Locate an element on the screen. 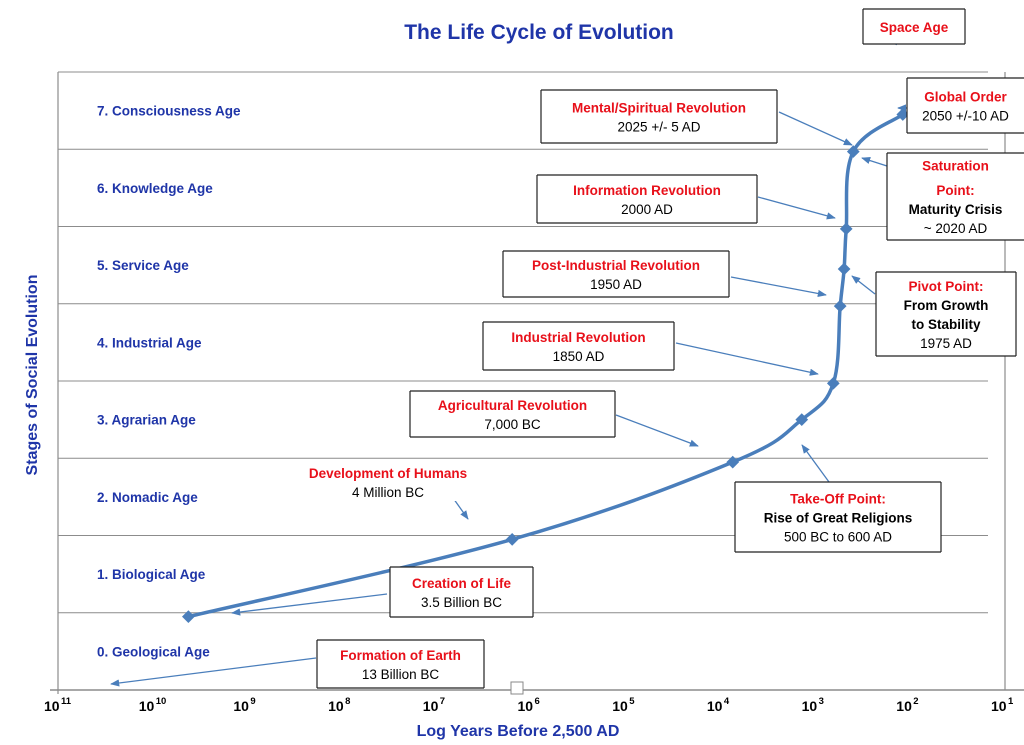  annotation: Formation of Earth 13 Billion BC is located at coordinates (400, 664).